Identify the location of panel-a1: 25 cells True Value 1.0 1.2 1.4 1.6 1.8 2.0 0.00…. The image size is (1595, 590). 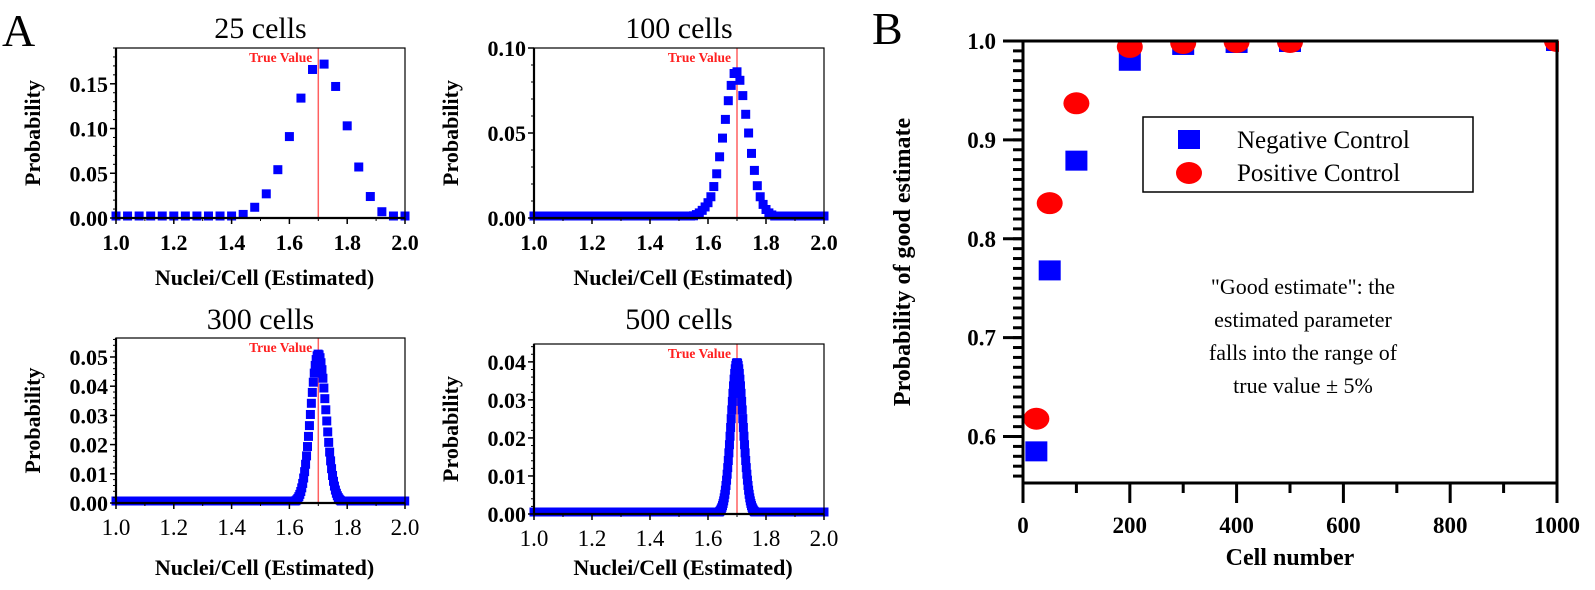
(219, 151).